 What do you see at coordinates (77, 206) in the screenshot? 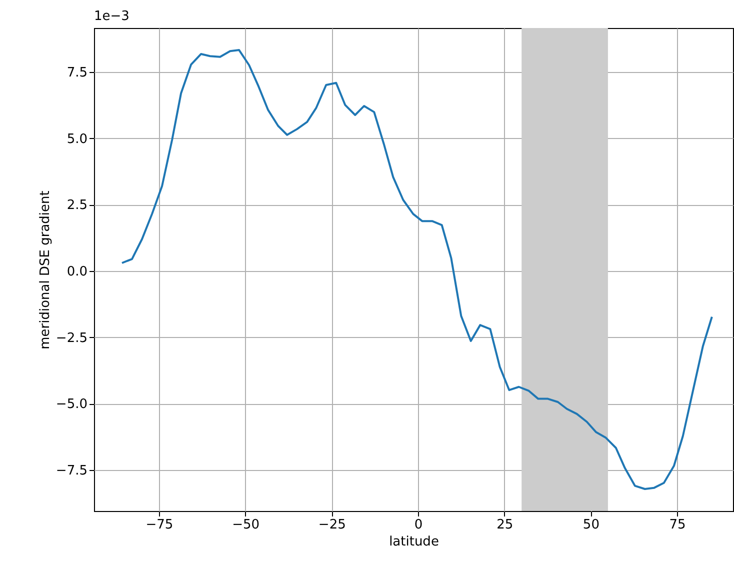
I see `y-tick-label: 2.5` at bounding box center [77, 206].